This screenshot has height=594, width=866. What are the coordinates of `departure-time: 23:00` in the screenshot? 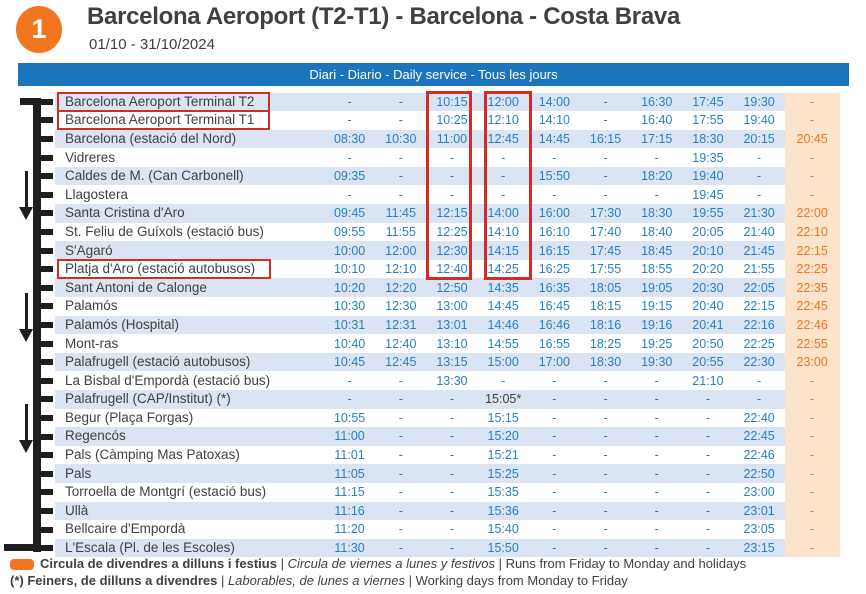 It's located at (812, 362).